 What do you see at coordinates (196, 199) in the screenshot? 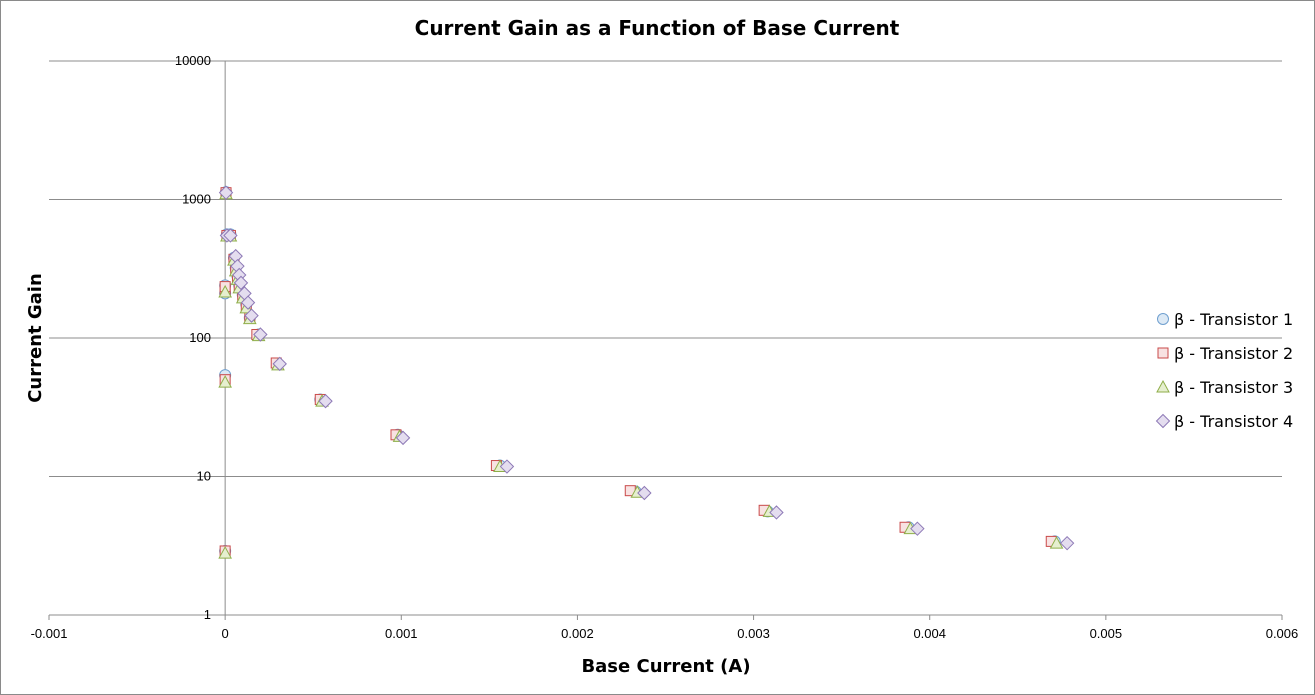
I see `y-tick-label: 1000` at bounding box center [196, 199].